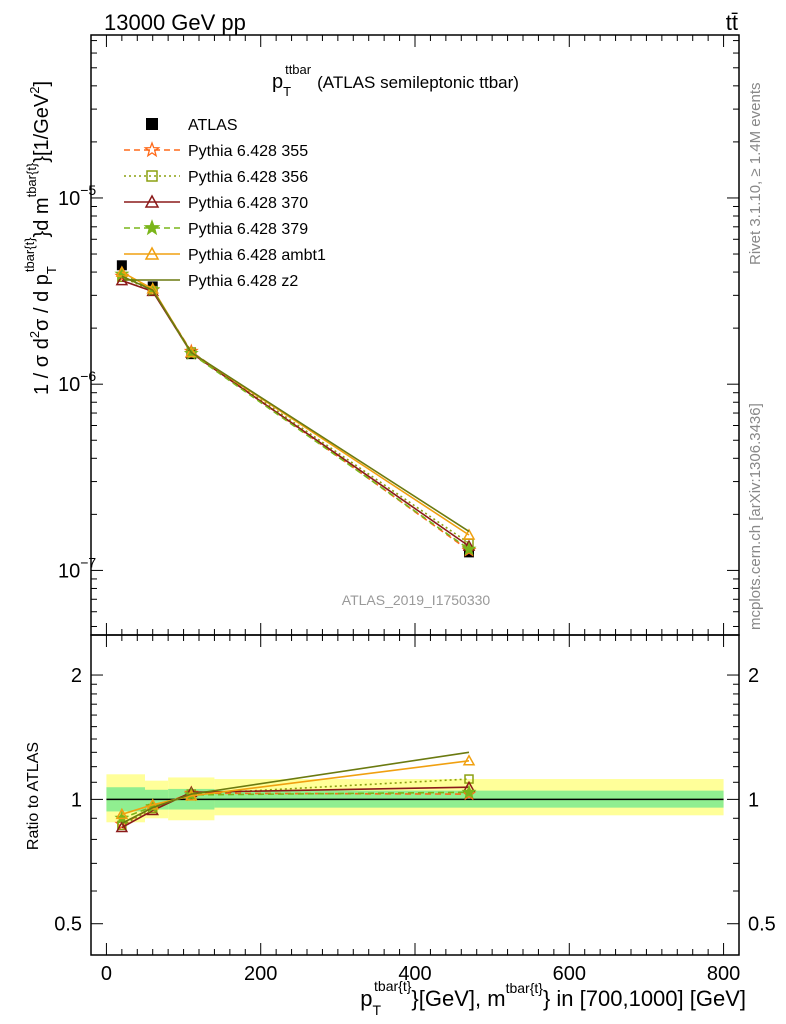  I want to click on main-title: pTttbar(ATLAS semileptonic ttbar), so click(395, 80).